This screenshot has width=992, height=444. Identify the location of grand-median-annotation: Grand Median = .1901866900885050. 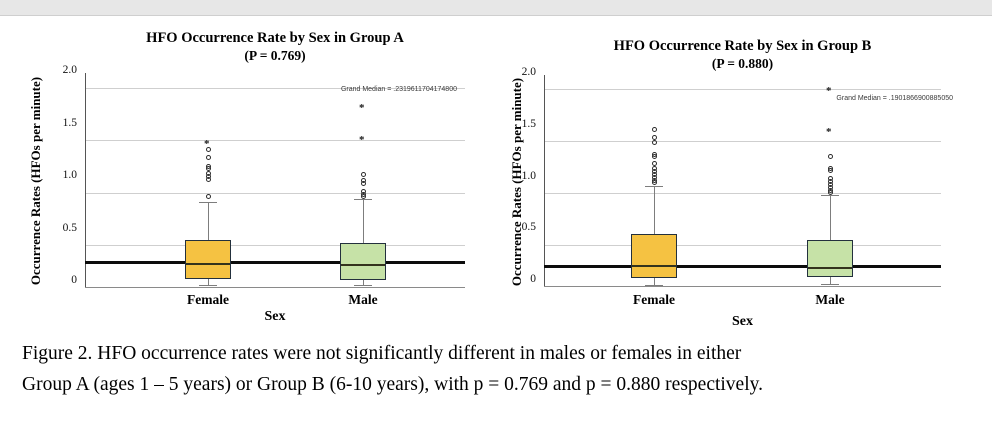
(894, 98).